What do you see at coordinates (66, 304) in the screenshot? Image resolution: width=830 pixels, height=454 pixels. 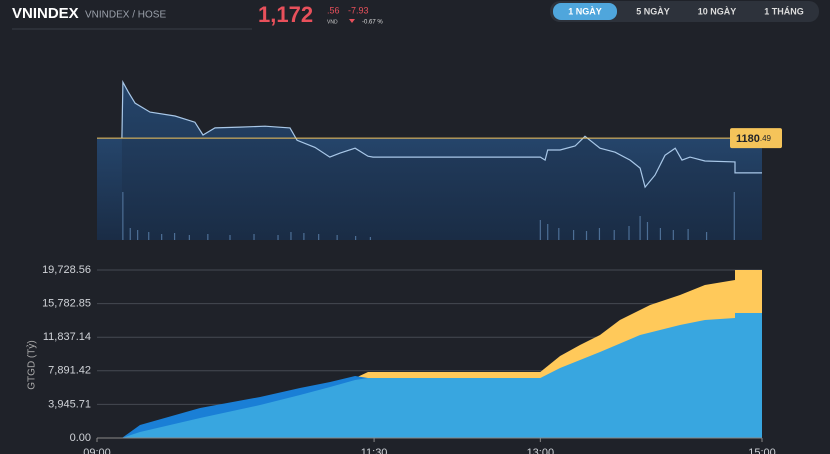 I see `y-tick-label: 15,782.85` at bounding box center [66, 304].